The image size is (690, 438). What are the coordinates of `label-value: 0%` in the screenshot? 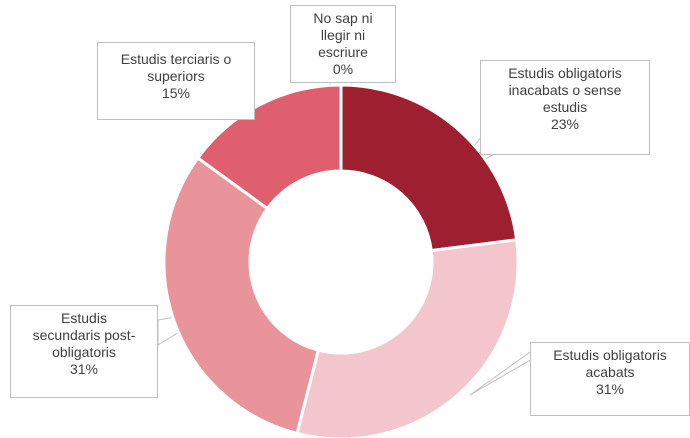 It's located at (343, 69).